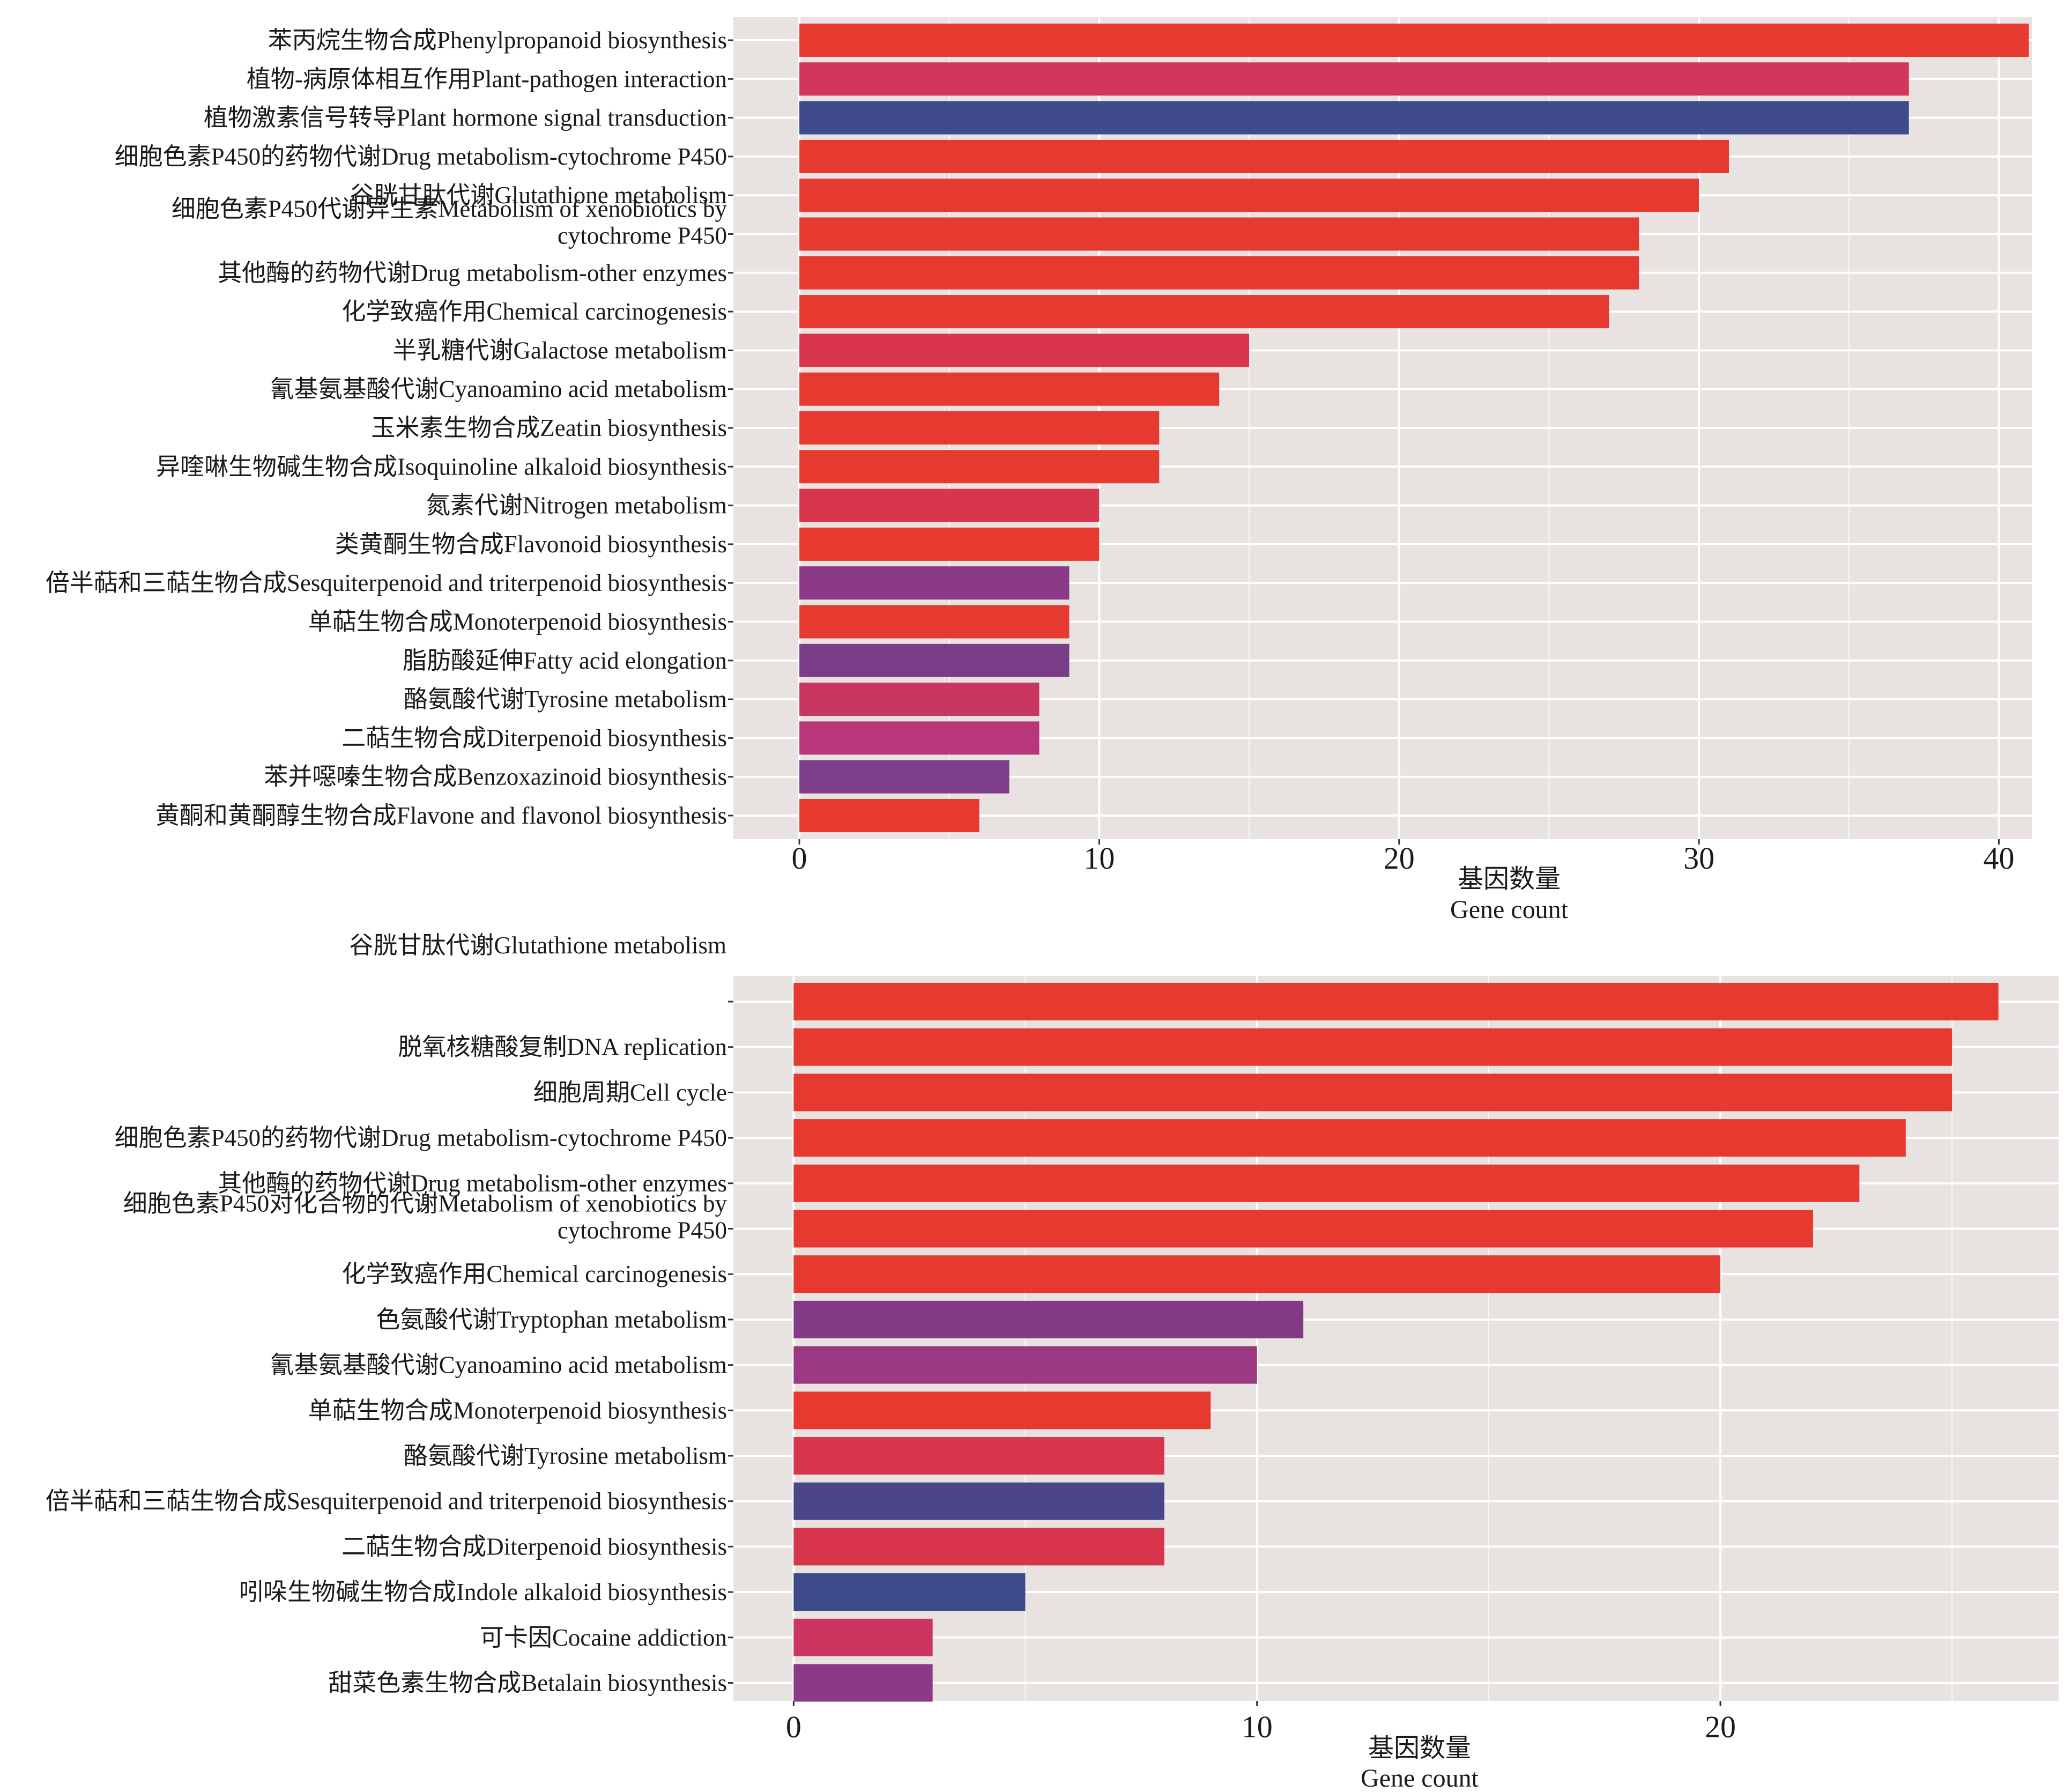 The height and width of the screenshot is (1792, 2064). What do you see at coordinates (487, 78) in the screenshot?
I see `category-label: 植物-病原体相互作用Plant-pathogen interaction` at bounding box center [487, 78].